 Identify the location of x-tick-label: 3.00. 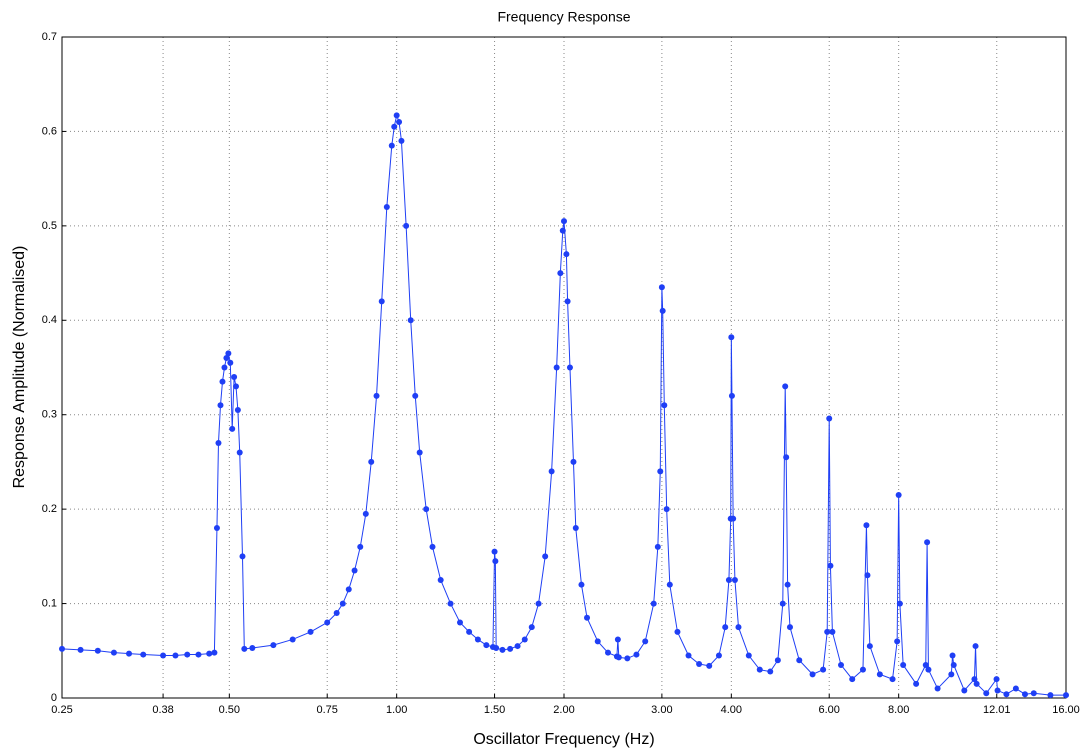
(661, 710).